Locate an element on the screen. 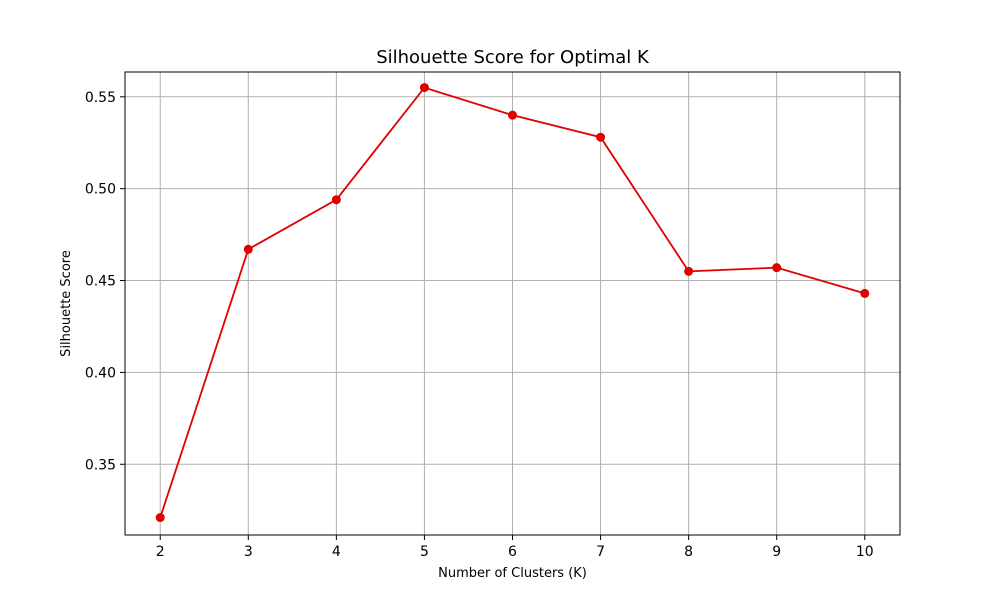  x-tick-label: 7 is located at coordinates (600, 552).